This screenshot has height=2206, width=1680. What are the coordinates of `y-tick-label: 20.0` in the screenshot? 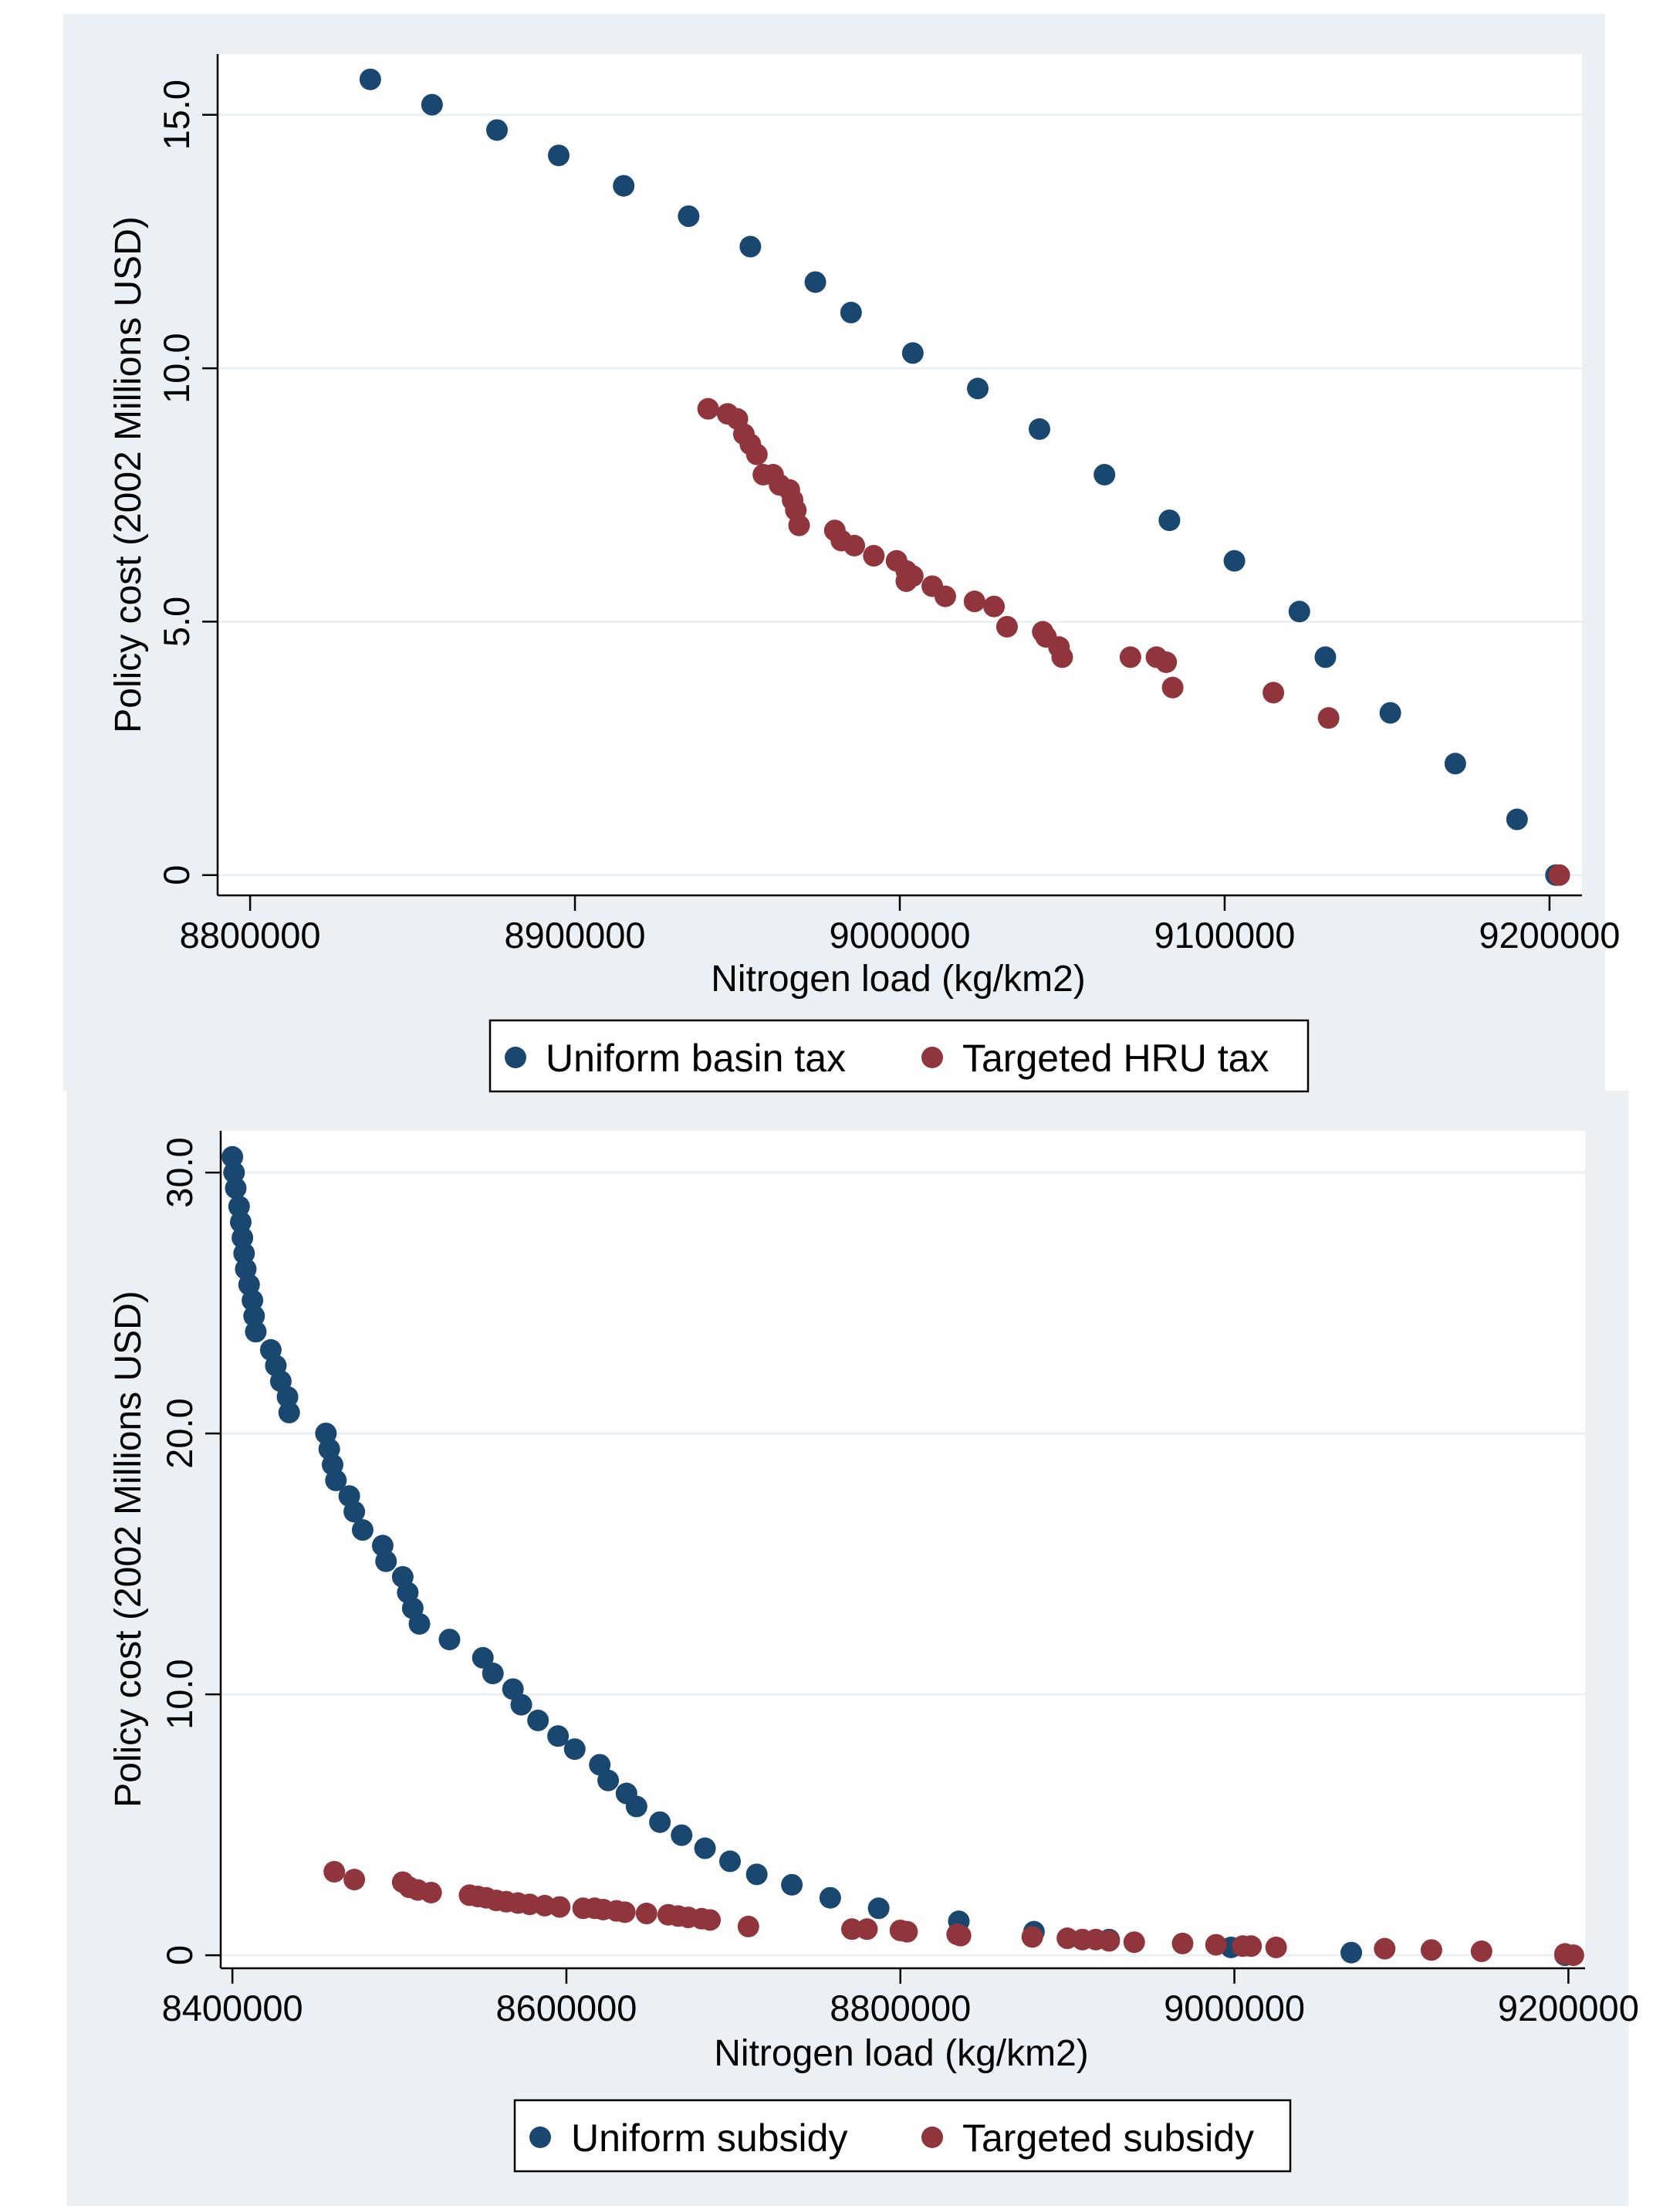 It's located at (179, 1433).